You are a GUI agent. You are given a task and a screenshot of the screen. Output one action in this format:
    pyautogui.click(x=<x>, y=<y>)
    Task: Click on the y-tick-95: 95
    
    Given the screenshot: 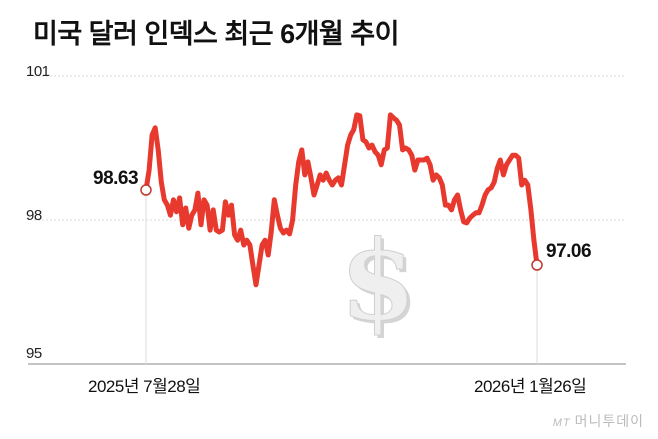 What is the action you would take?
    pyautogui.click(x=34, y=353)
    